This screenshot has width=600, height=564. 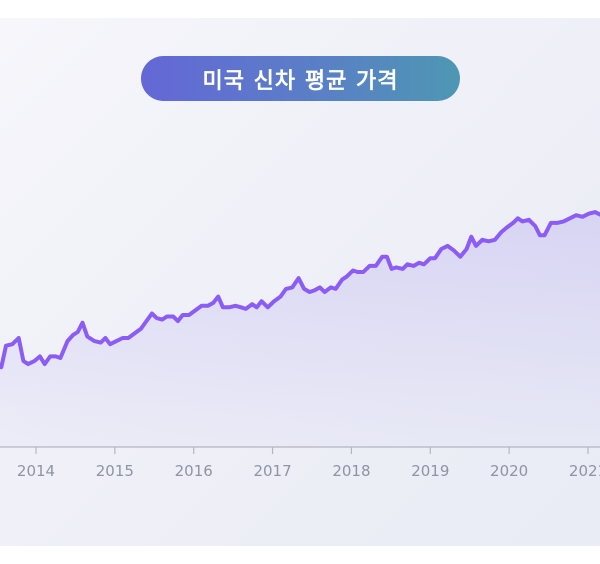 I want to click on x-tick-label: 2021, so click(x=584, y=471).